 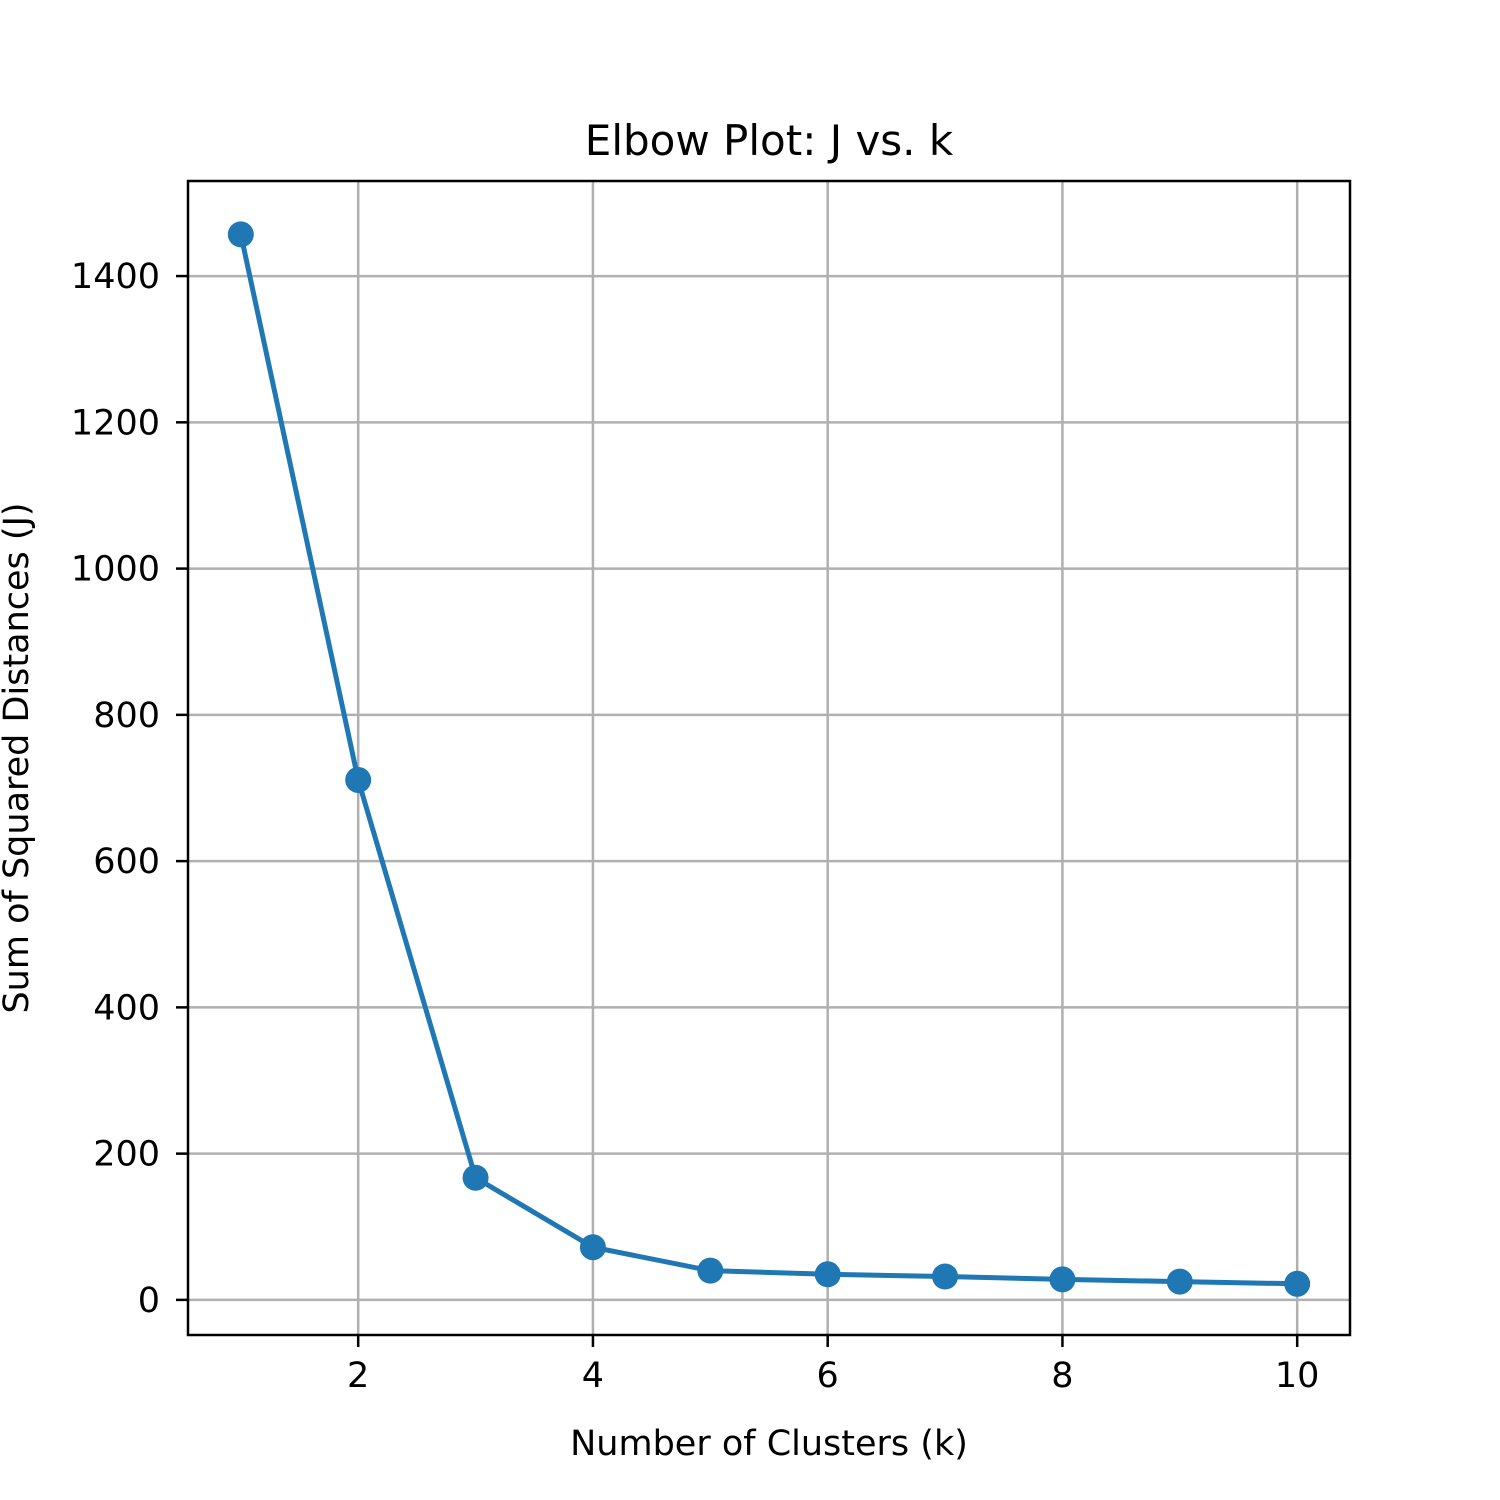 I want to click on y-tick-label: 1000, so click(x=115, y=570).